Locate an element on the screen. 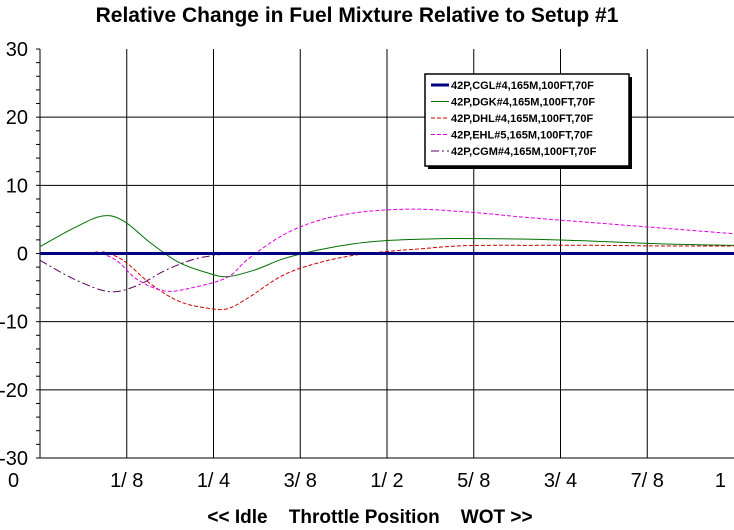 The height and width of the screenshot is (530, 734). legend-label: 42P,CGL#4,165M,100FT,70F is located at coordinates (522, 86).